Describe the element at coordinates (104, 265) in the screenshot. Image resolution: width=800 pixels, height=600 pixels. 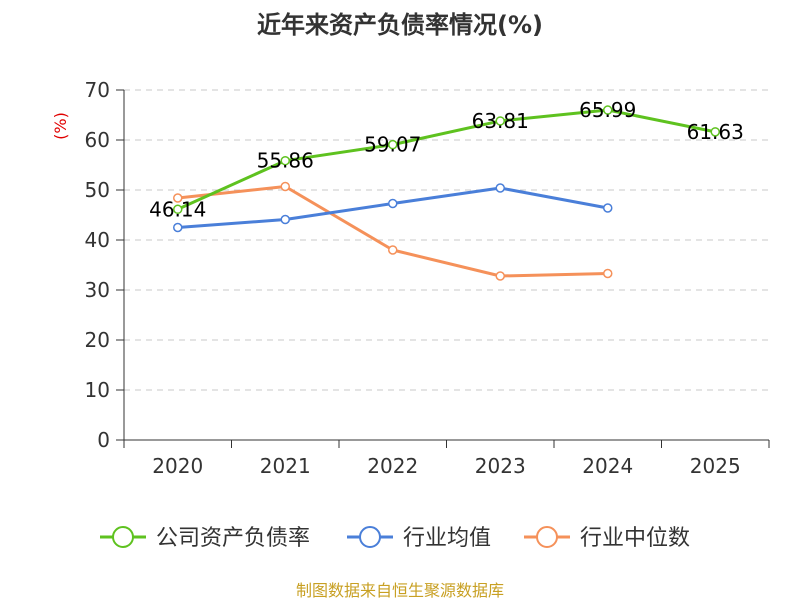
I see `y-axis-ticks: 0 10 20 30 40 50 60 70` at that location.